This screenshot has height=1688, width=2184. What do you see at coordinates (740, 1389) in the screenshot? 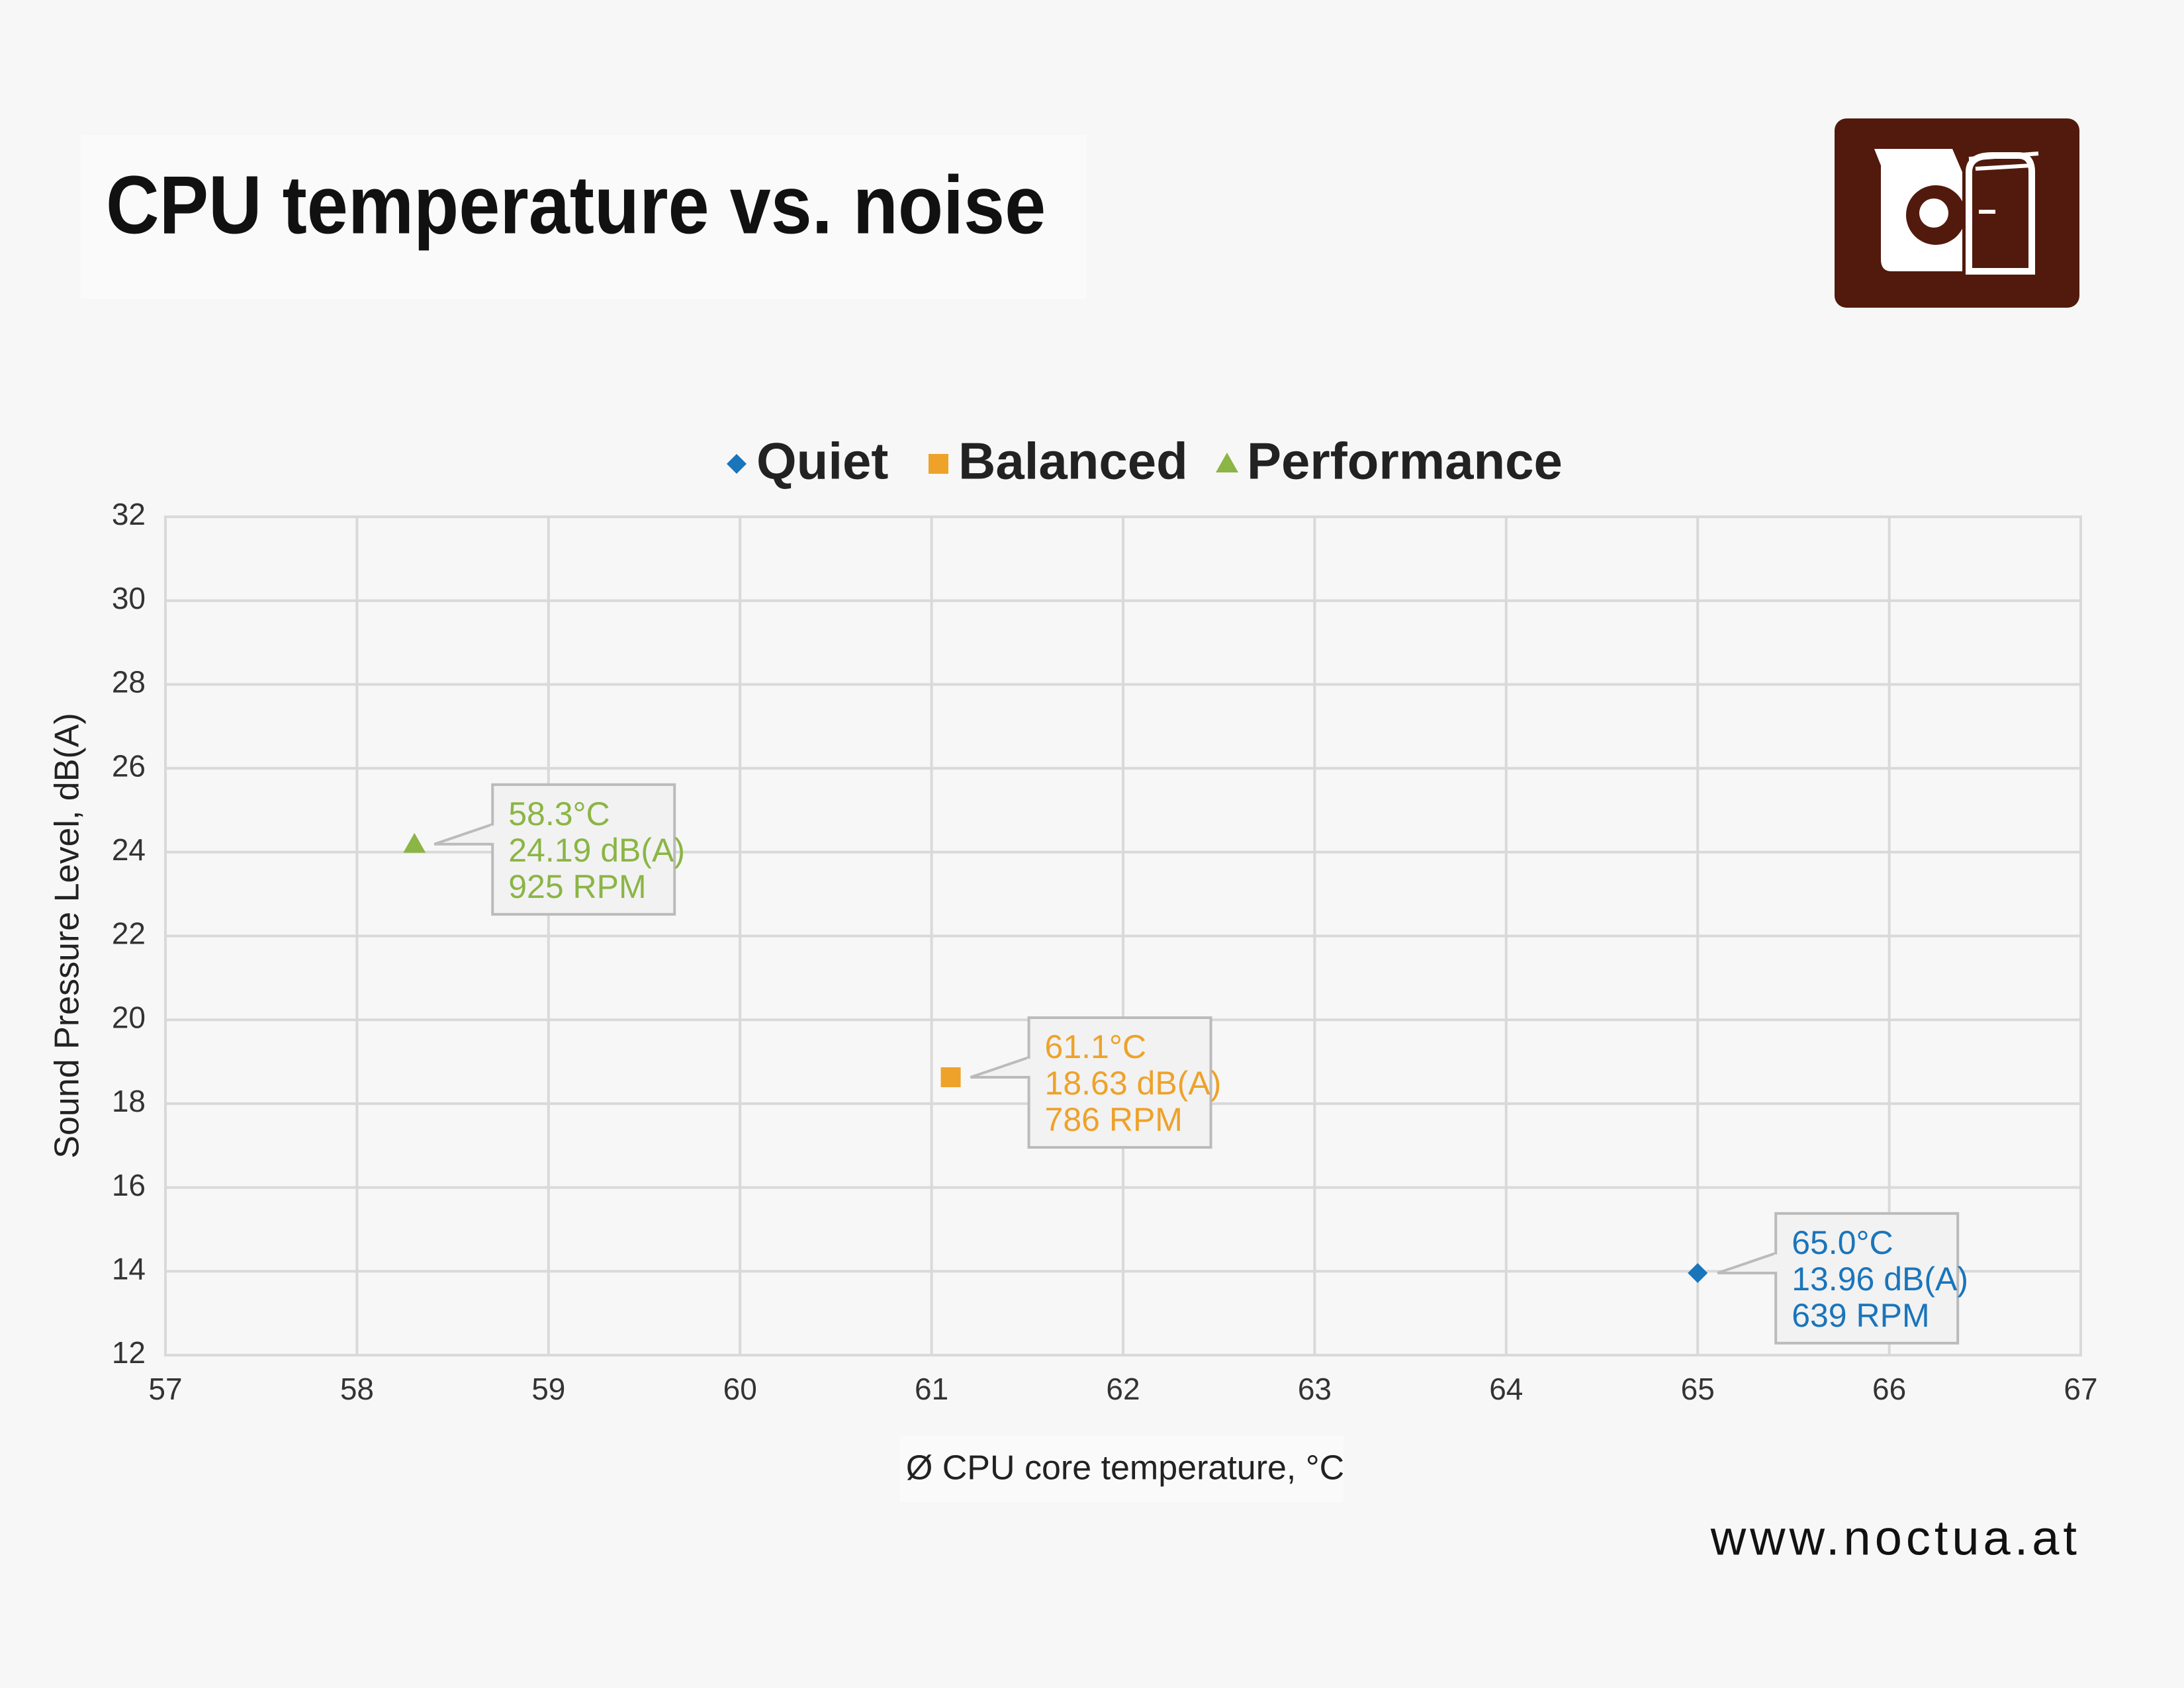
I see `x-tick-label: 60` at bounding box center [740, 1389].